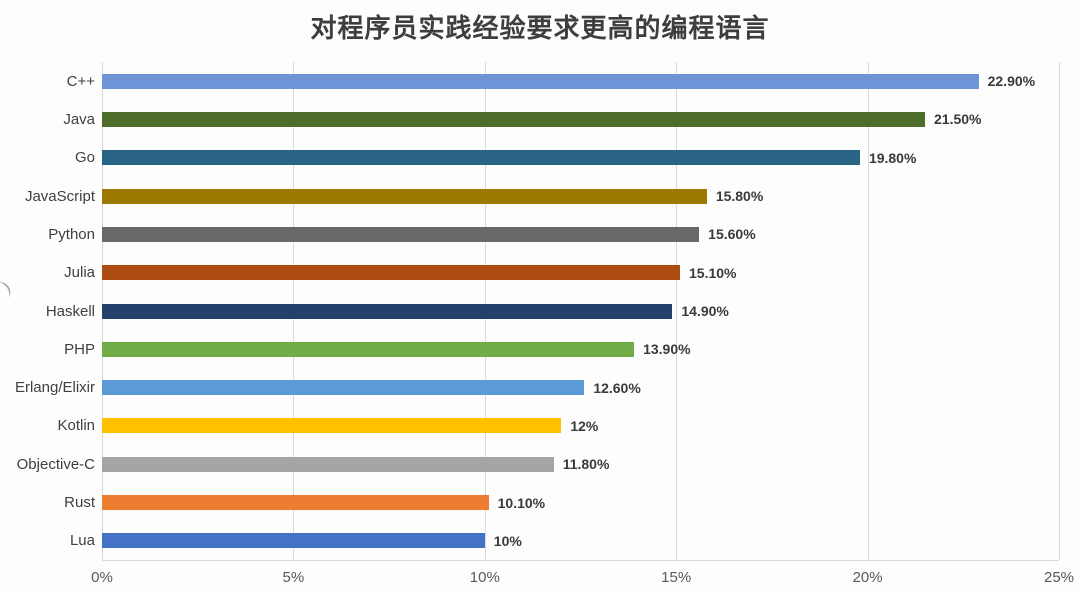 The height and width of the screenshot is (594, 1080). Describe the element at coordinates (1059, 577) in the screenshot. I see `x-tick-label: 25%` at that location.